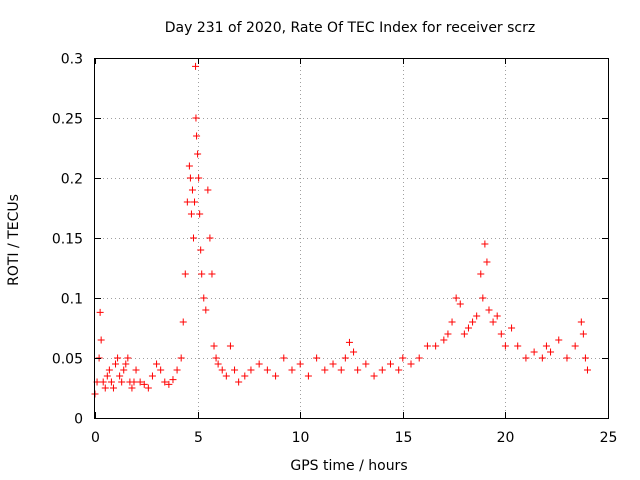  Describe the element at coordinates (72, 180) in the screenshot. I see `y-tick-label: 0.2` at that location.